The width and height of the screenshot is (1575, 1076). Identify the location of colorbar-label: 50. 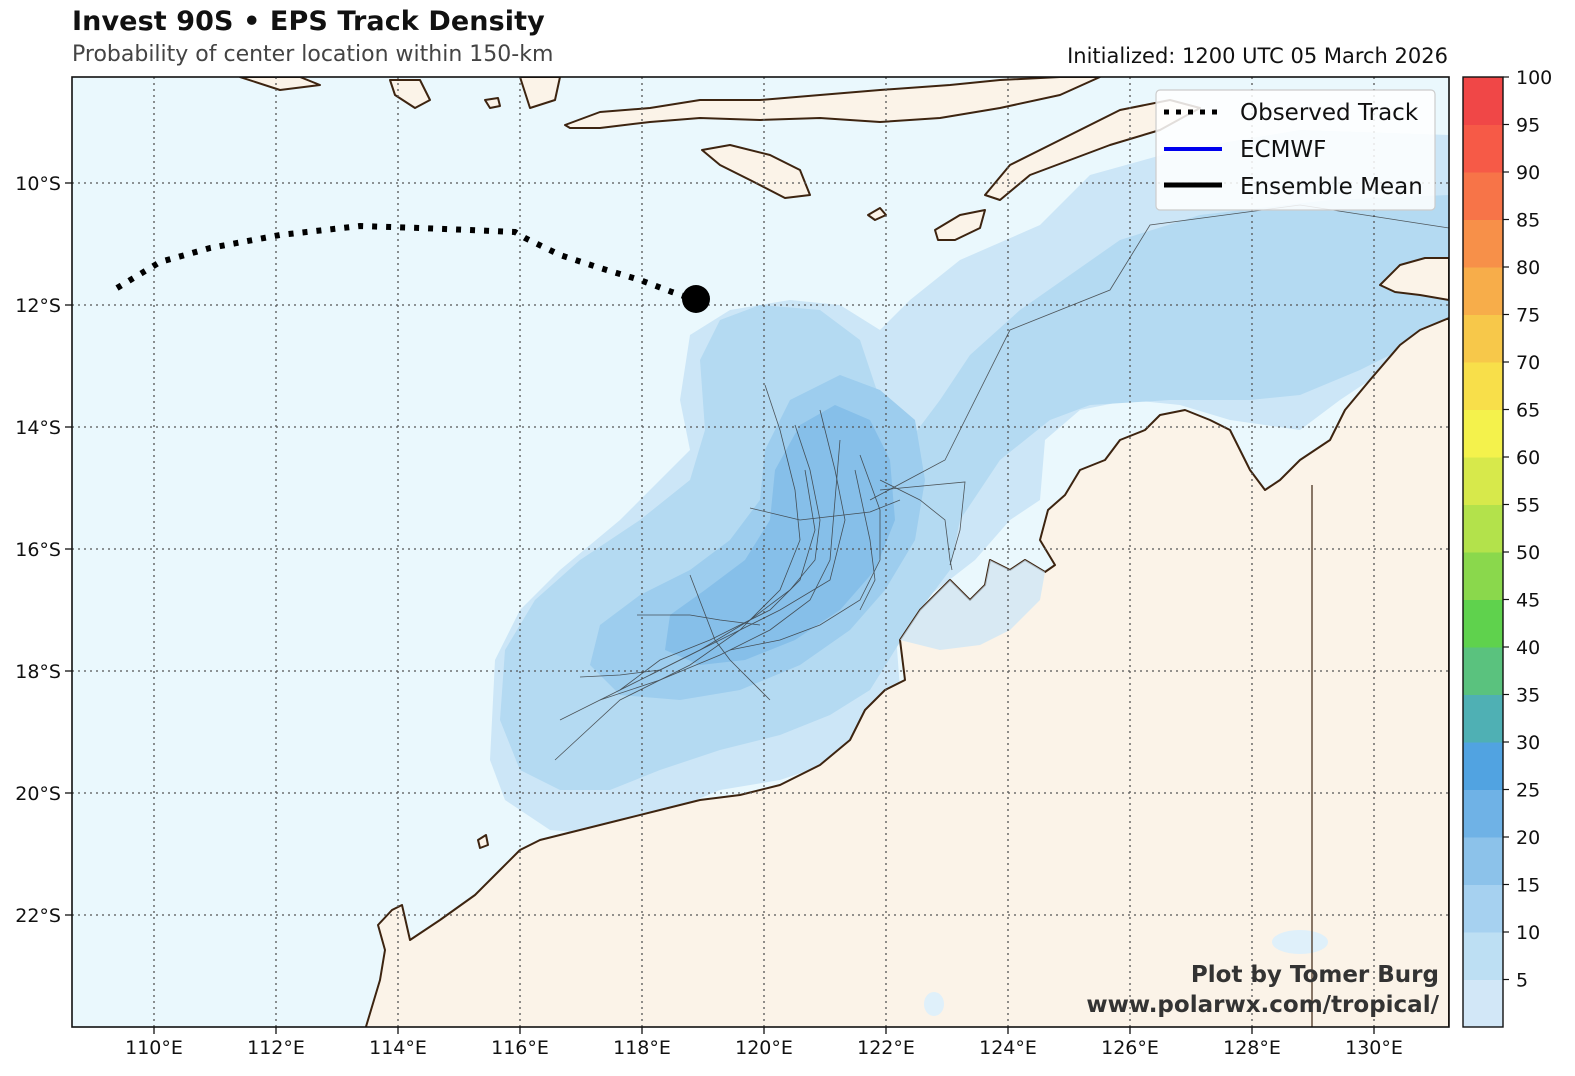
(1528, 553).